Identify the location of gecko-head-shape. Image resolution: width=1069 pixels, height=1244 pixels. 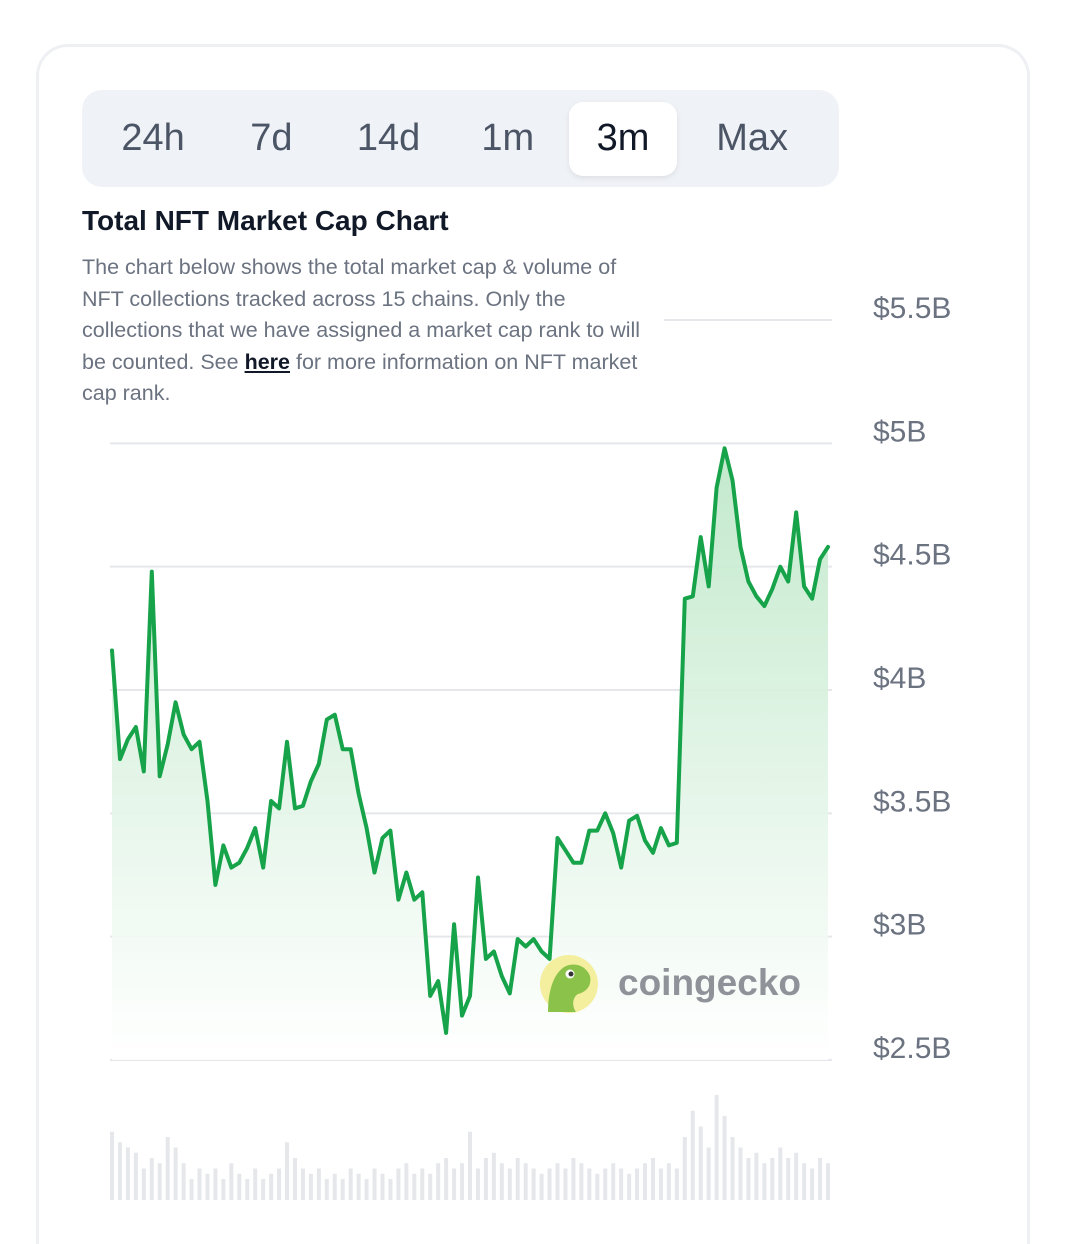
(569, 988).